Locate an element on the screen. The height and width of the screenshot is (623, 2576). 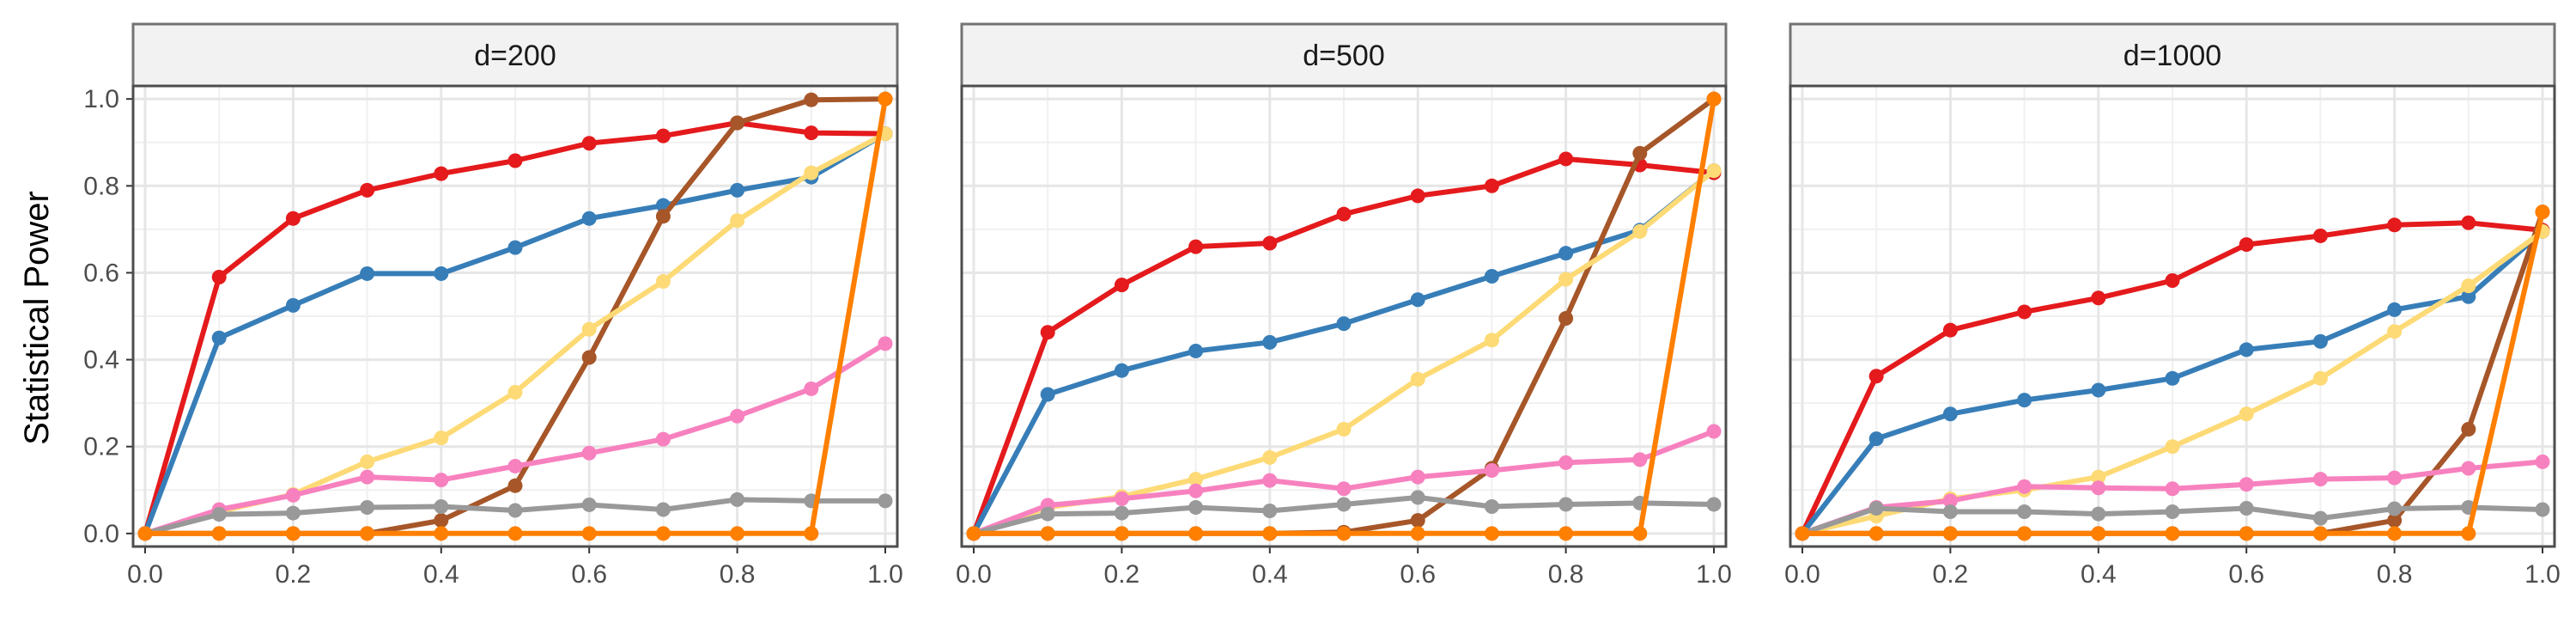
y-tick-label: 0.4 is located at coordinates (101, 360).